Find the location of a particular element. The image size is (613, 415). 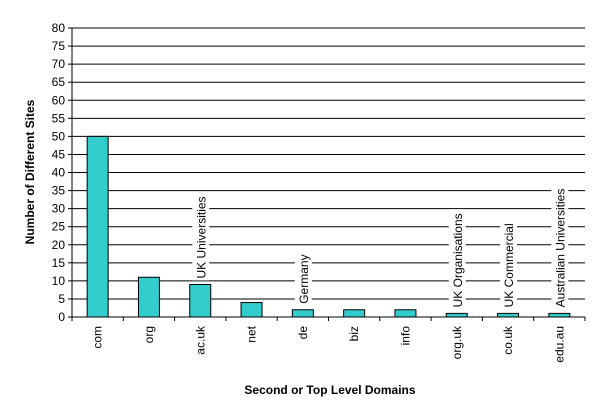

annotation-edu-au: Australian Universities is located at coordinates (560, 247).